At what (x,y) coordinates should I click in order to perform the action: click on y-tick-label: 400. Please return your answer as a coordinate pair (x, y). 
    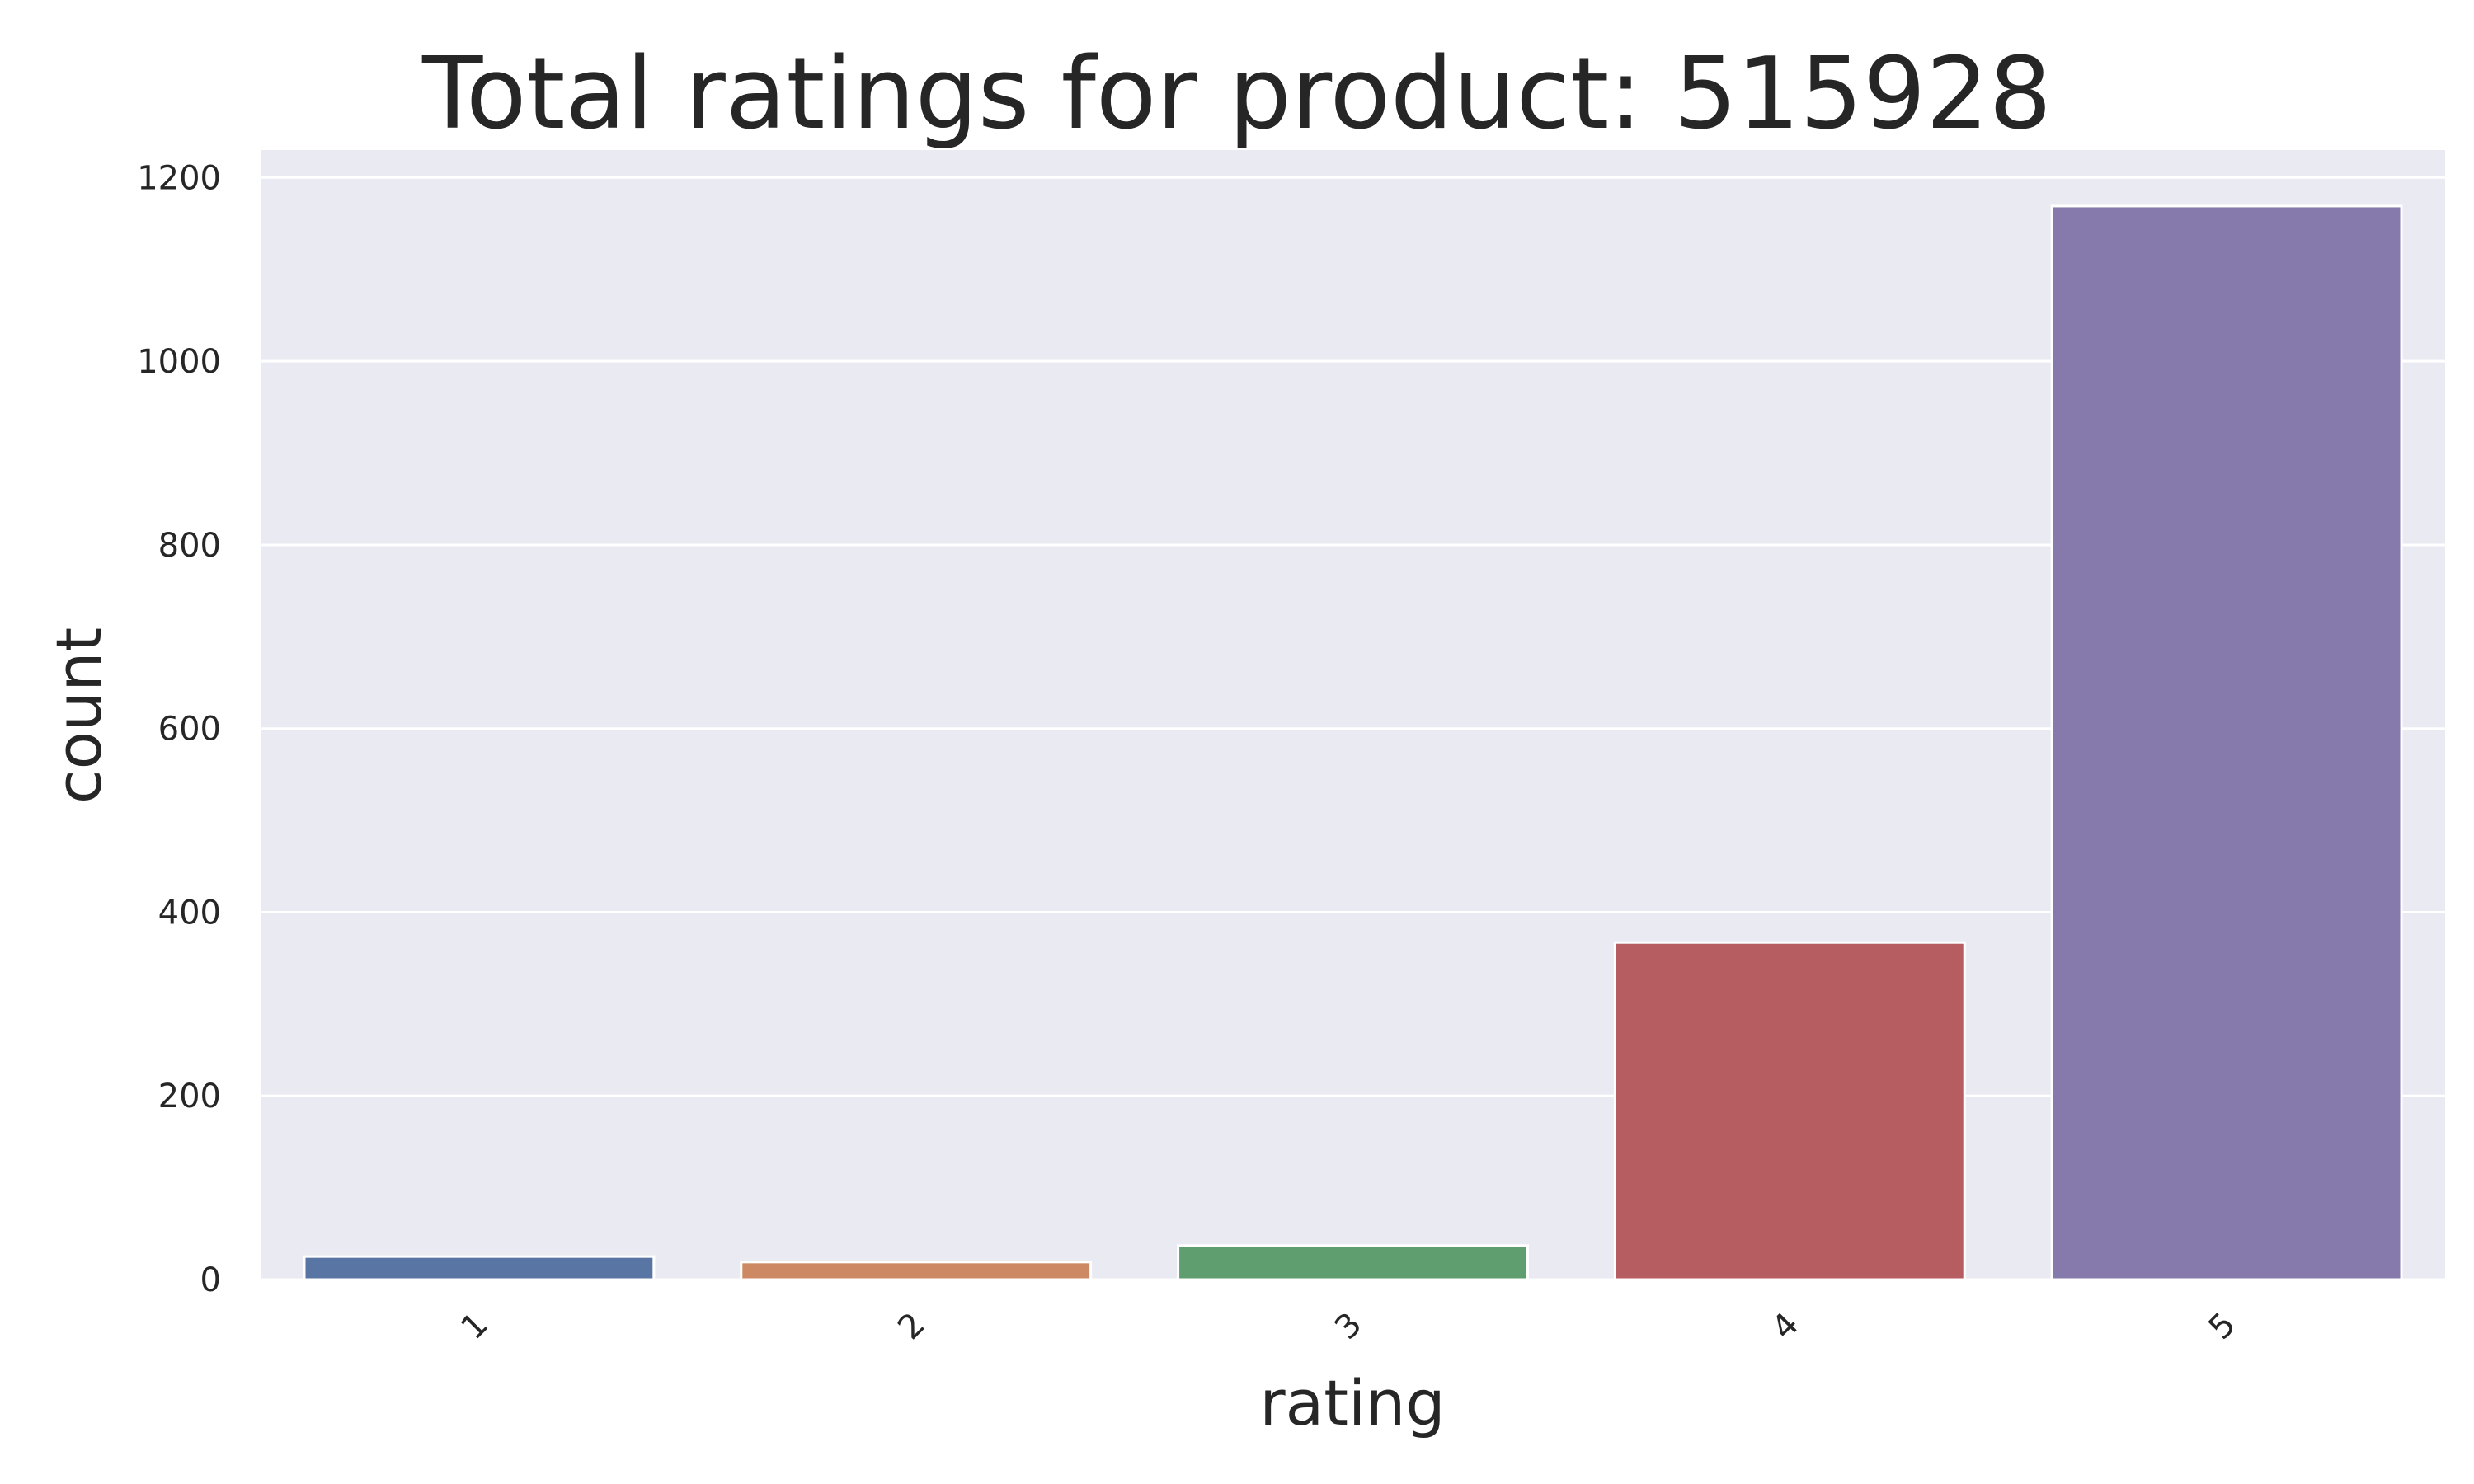
    Looking at the image, I should click on (189, 913).